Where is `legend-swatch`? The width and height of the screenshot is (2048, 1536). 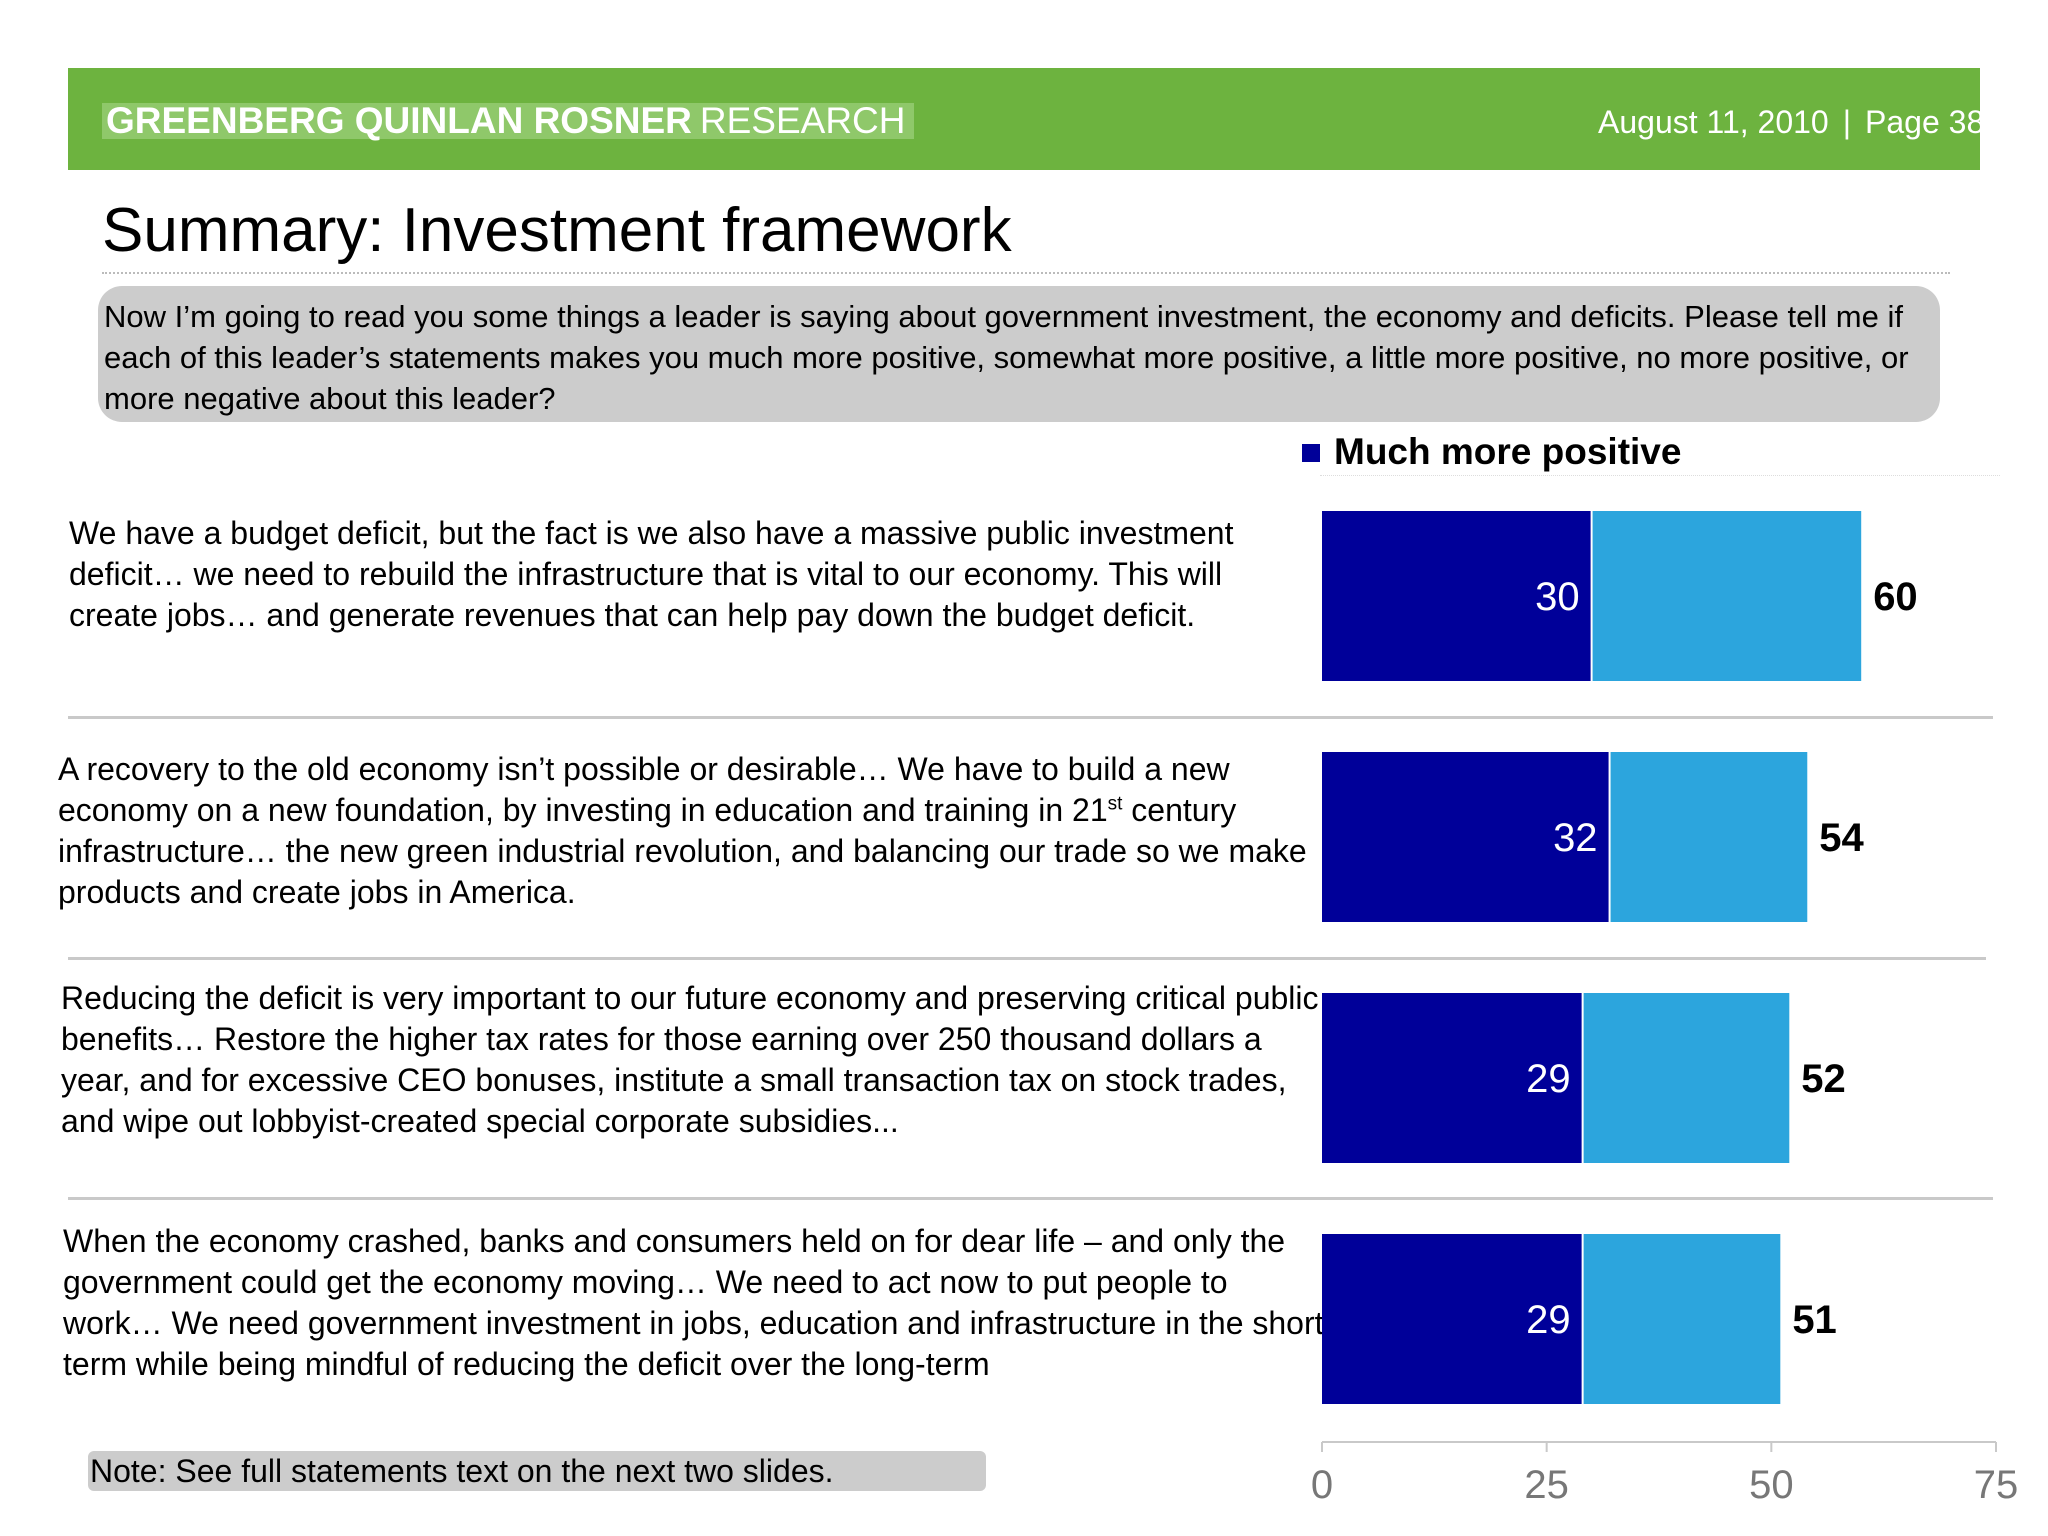
legend-swatch is located at coordinates (1311, 453).